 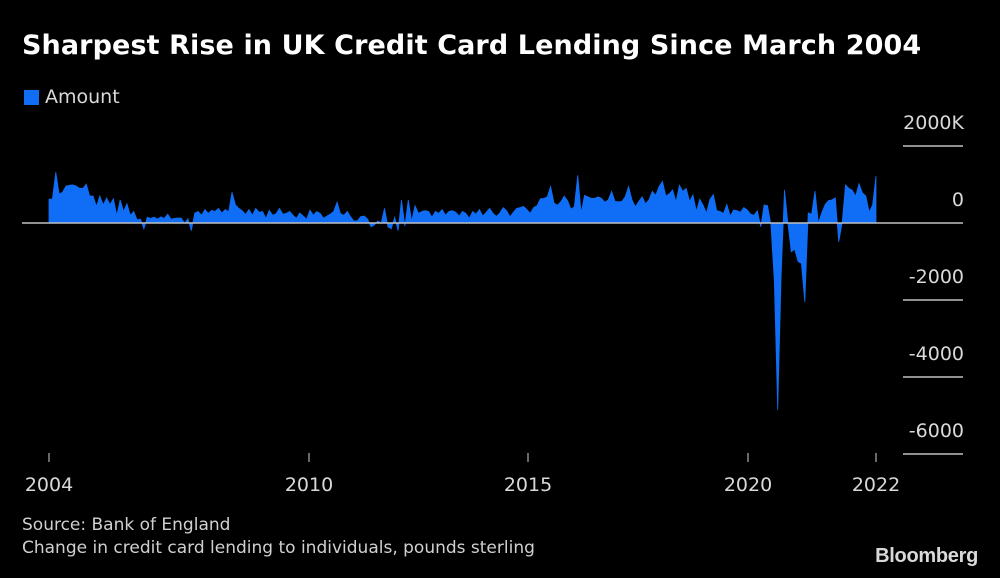 I want to click on y-tick-label: -6000, so click(x=936, y=431).